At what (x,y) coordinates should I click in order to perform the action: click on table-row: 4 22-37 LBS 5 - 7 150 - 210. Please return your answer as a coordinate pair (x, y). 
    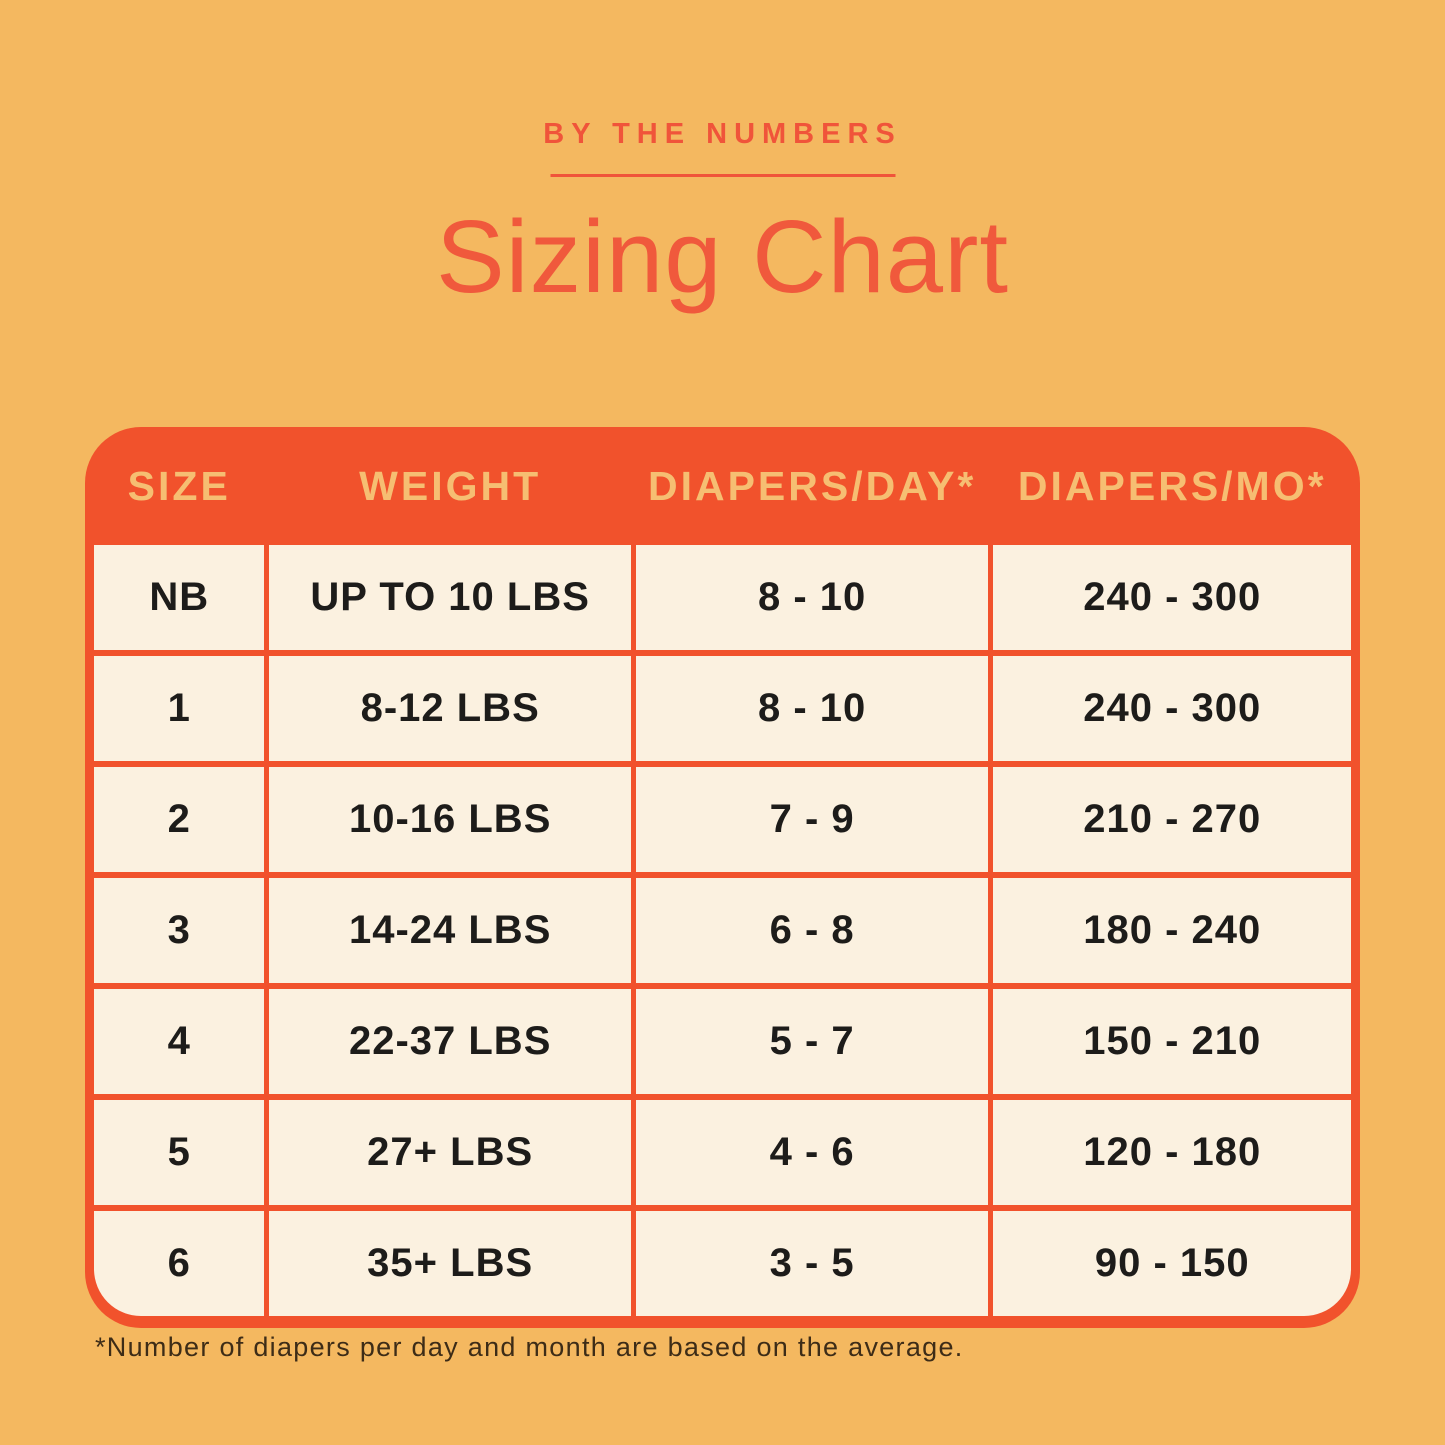
    Looking at the image, I should click on (722, 1041).